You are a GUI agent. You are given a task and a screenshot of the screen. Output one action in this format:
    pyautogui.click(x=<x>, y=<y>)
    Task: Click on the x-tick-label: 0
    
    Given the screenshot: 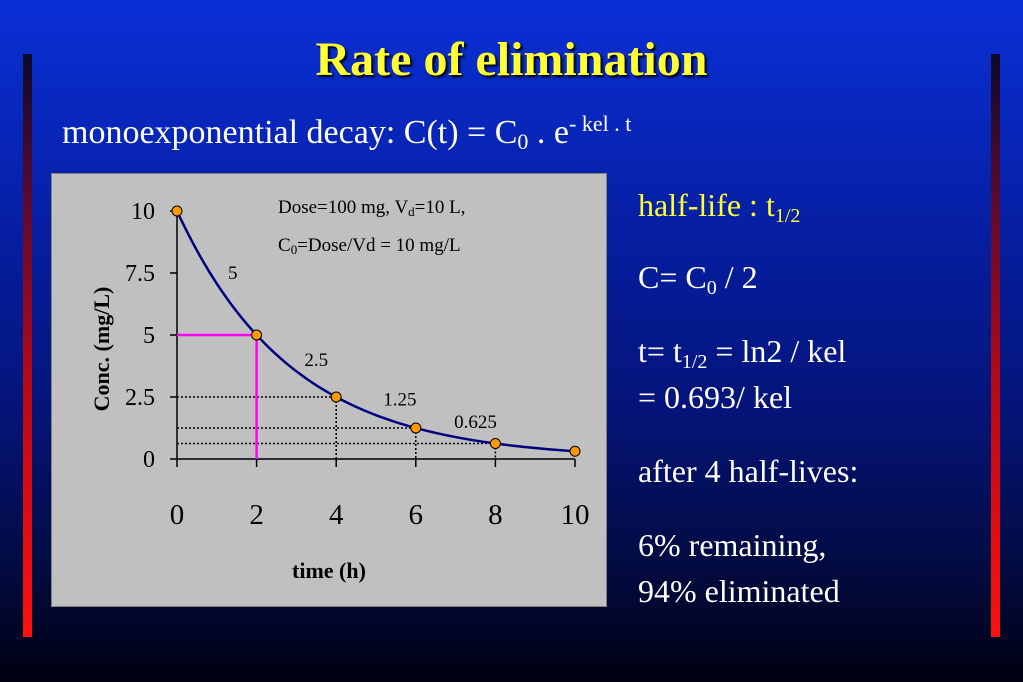 What is the action you would take?
    pyautogui.click(x=177, y=515)
    